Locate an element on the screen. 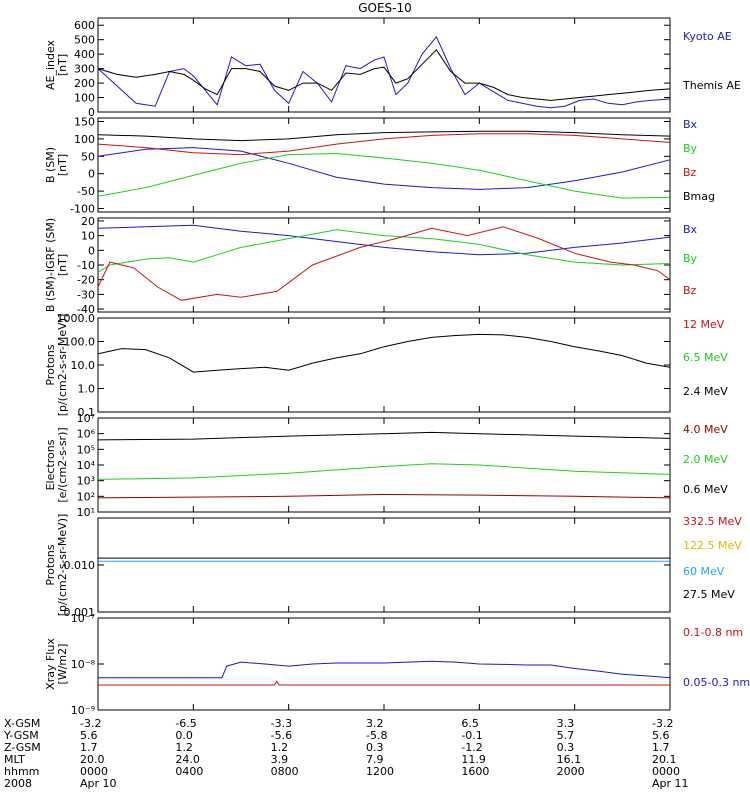  y-tick-label: 200 is located at coordinates (84, 83).